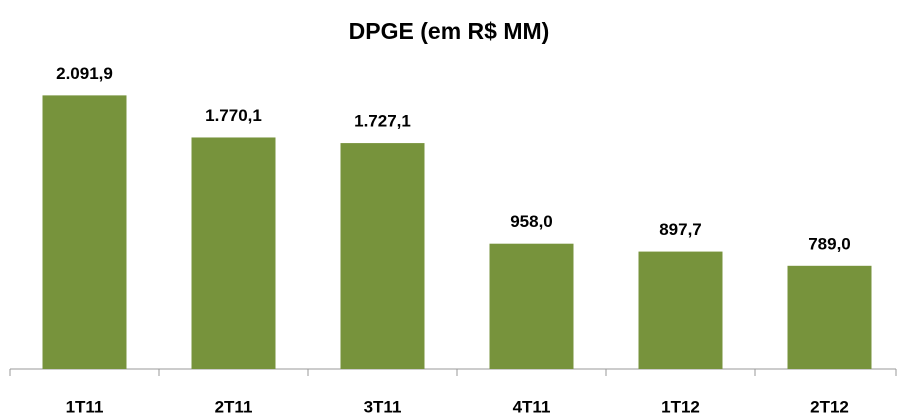 The width and height of the screenshot is (899, 419). Describe the element at coordinates (233, 115) in the screenshot. I see `value-label: 1.770,1` at that location.